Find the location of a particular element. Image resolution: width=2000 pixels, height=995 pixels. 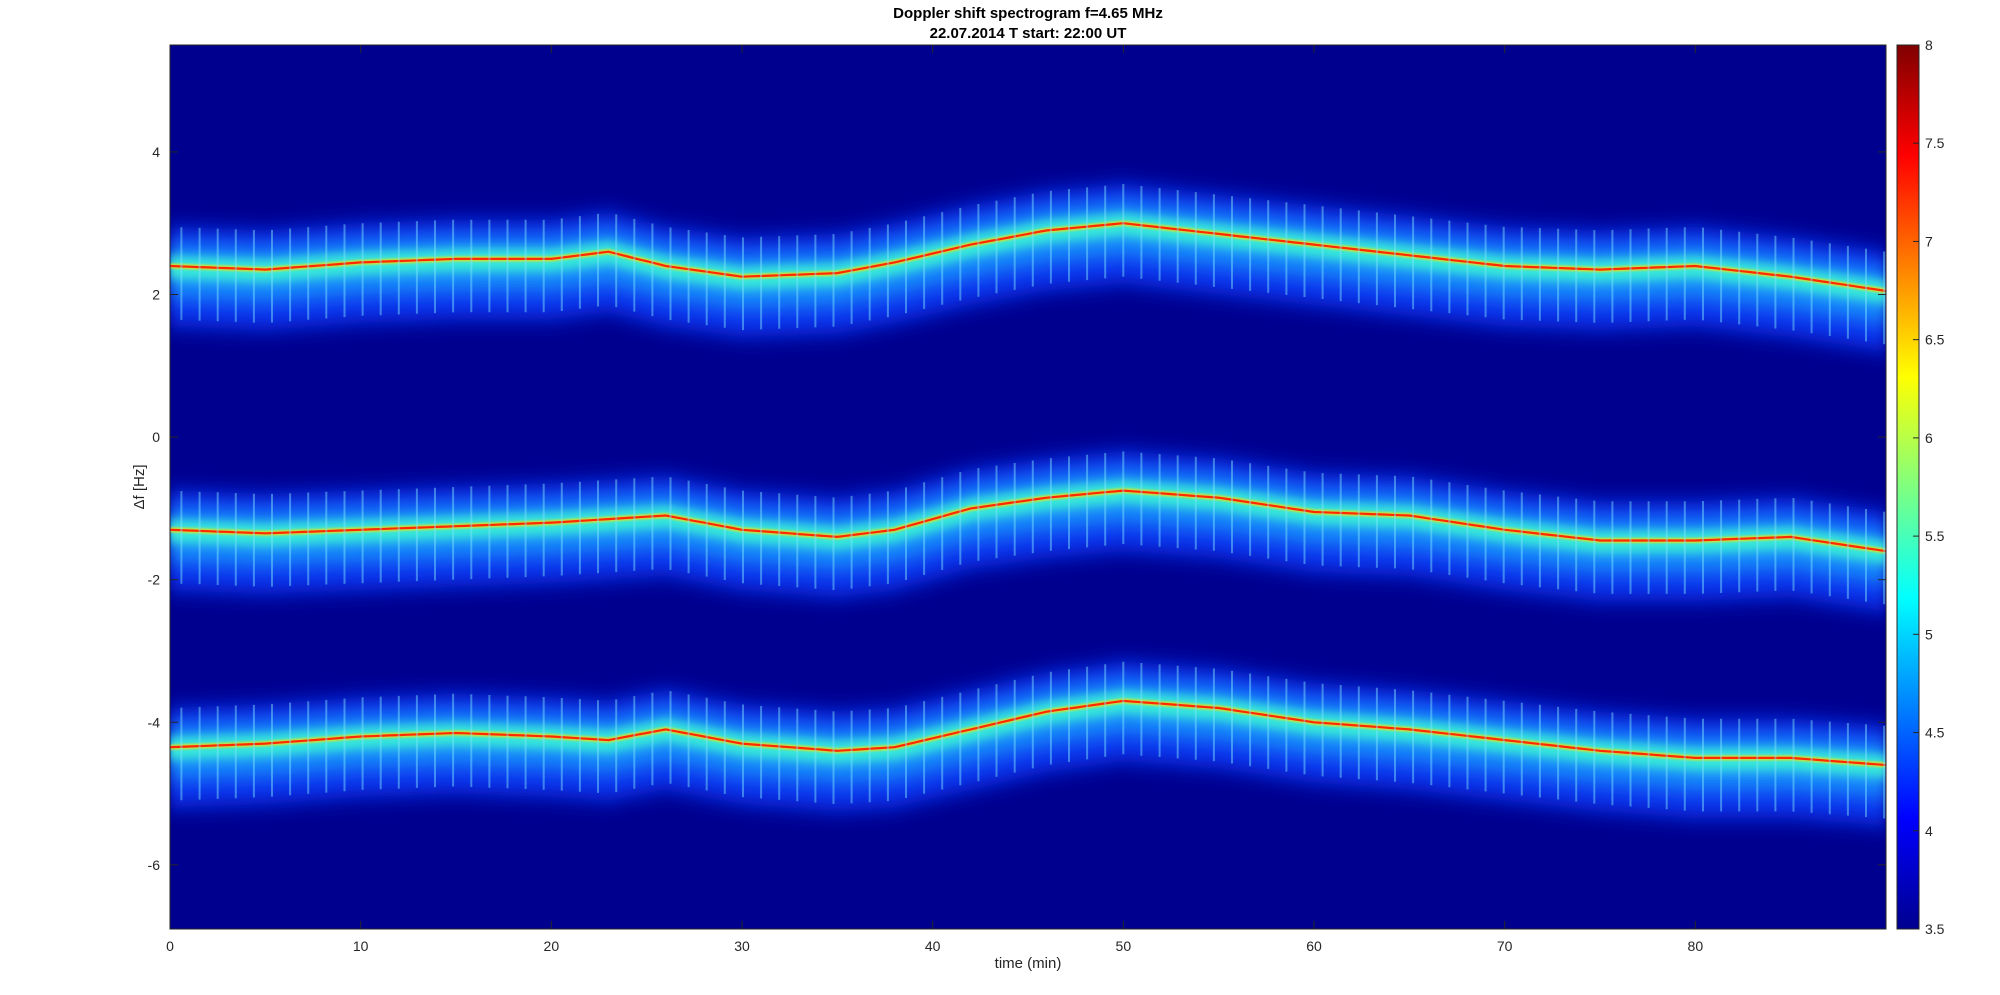

colorbar-tick-label: 5 is located at coordinates (1929, 634).